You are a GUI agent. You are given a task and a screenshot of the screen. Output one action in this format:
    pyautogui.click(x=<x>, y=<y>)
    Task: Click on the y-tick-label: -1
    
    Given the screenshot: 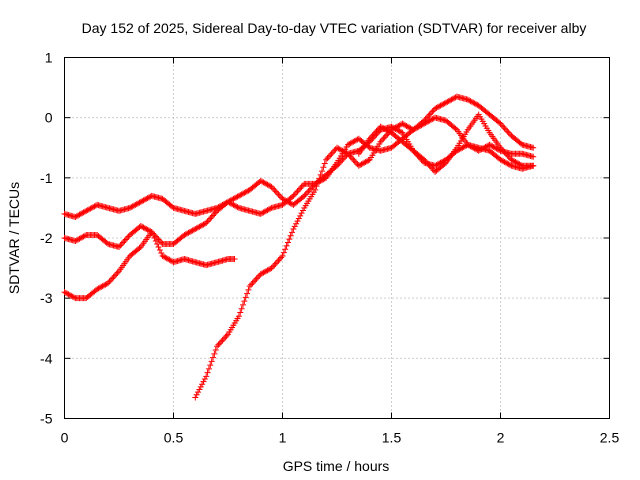 What is the action you would take?
    pyautogui.click(x=46, y=178)
    